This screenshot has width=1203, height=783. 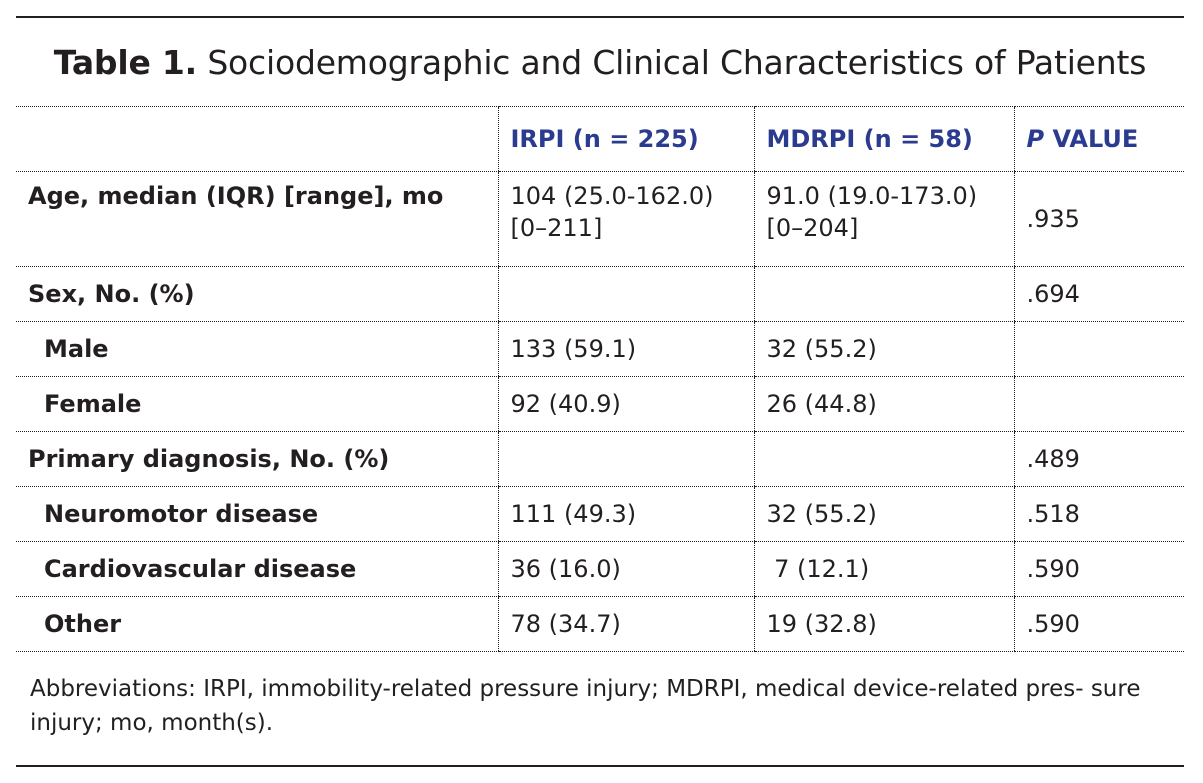 What do you see at coordinates (1098, 459) in the screenshot?
I see `p-value-cell: .489` at bounding box center [1098, 459].